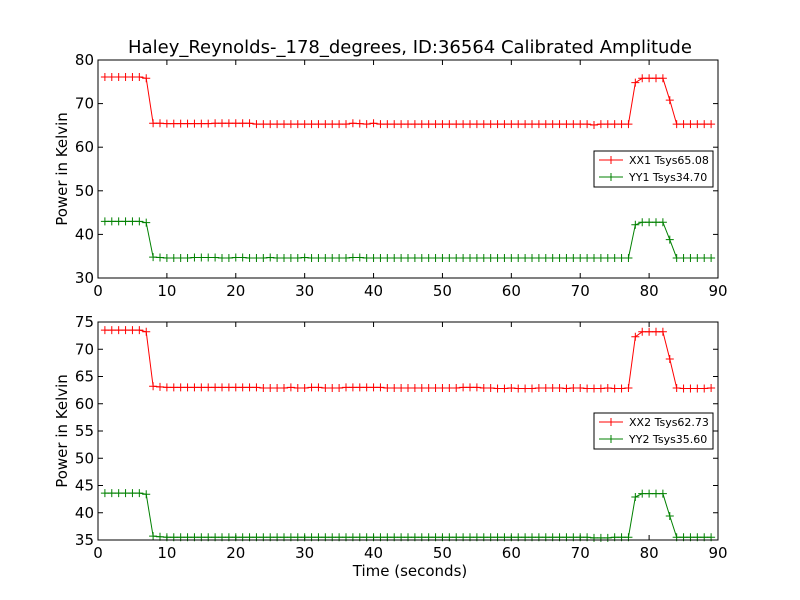 The width and height of the screenshot is (800, 600). I want to click on legend-entry: XX1 Tsys65.08, so click(669, 160).